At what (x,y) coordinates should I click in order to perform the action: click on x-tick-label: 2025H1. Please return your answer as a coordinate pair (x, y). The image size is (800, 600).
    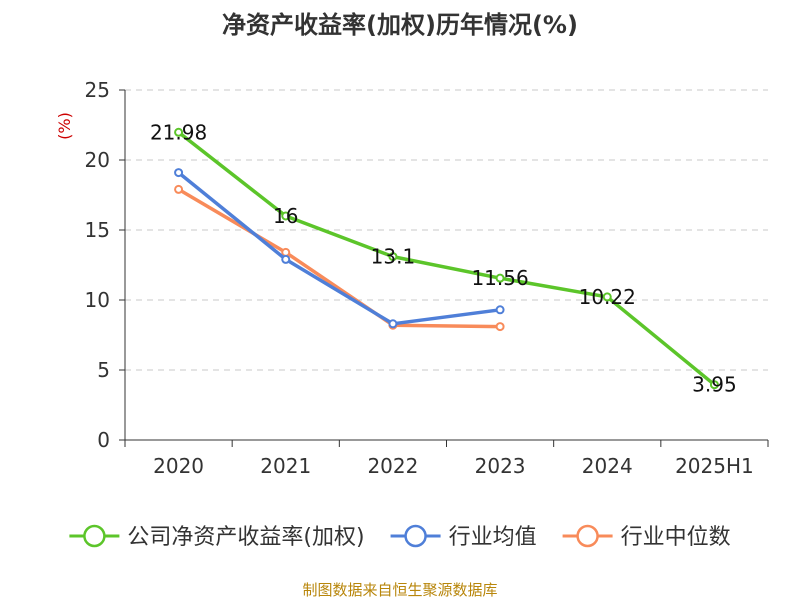
    Looking at the image, I should click on (714, 466).